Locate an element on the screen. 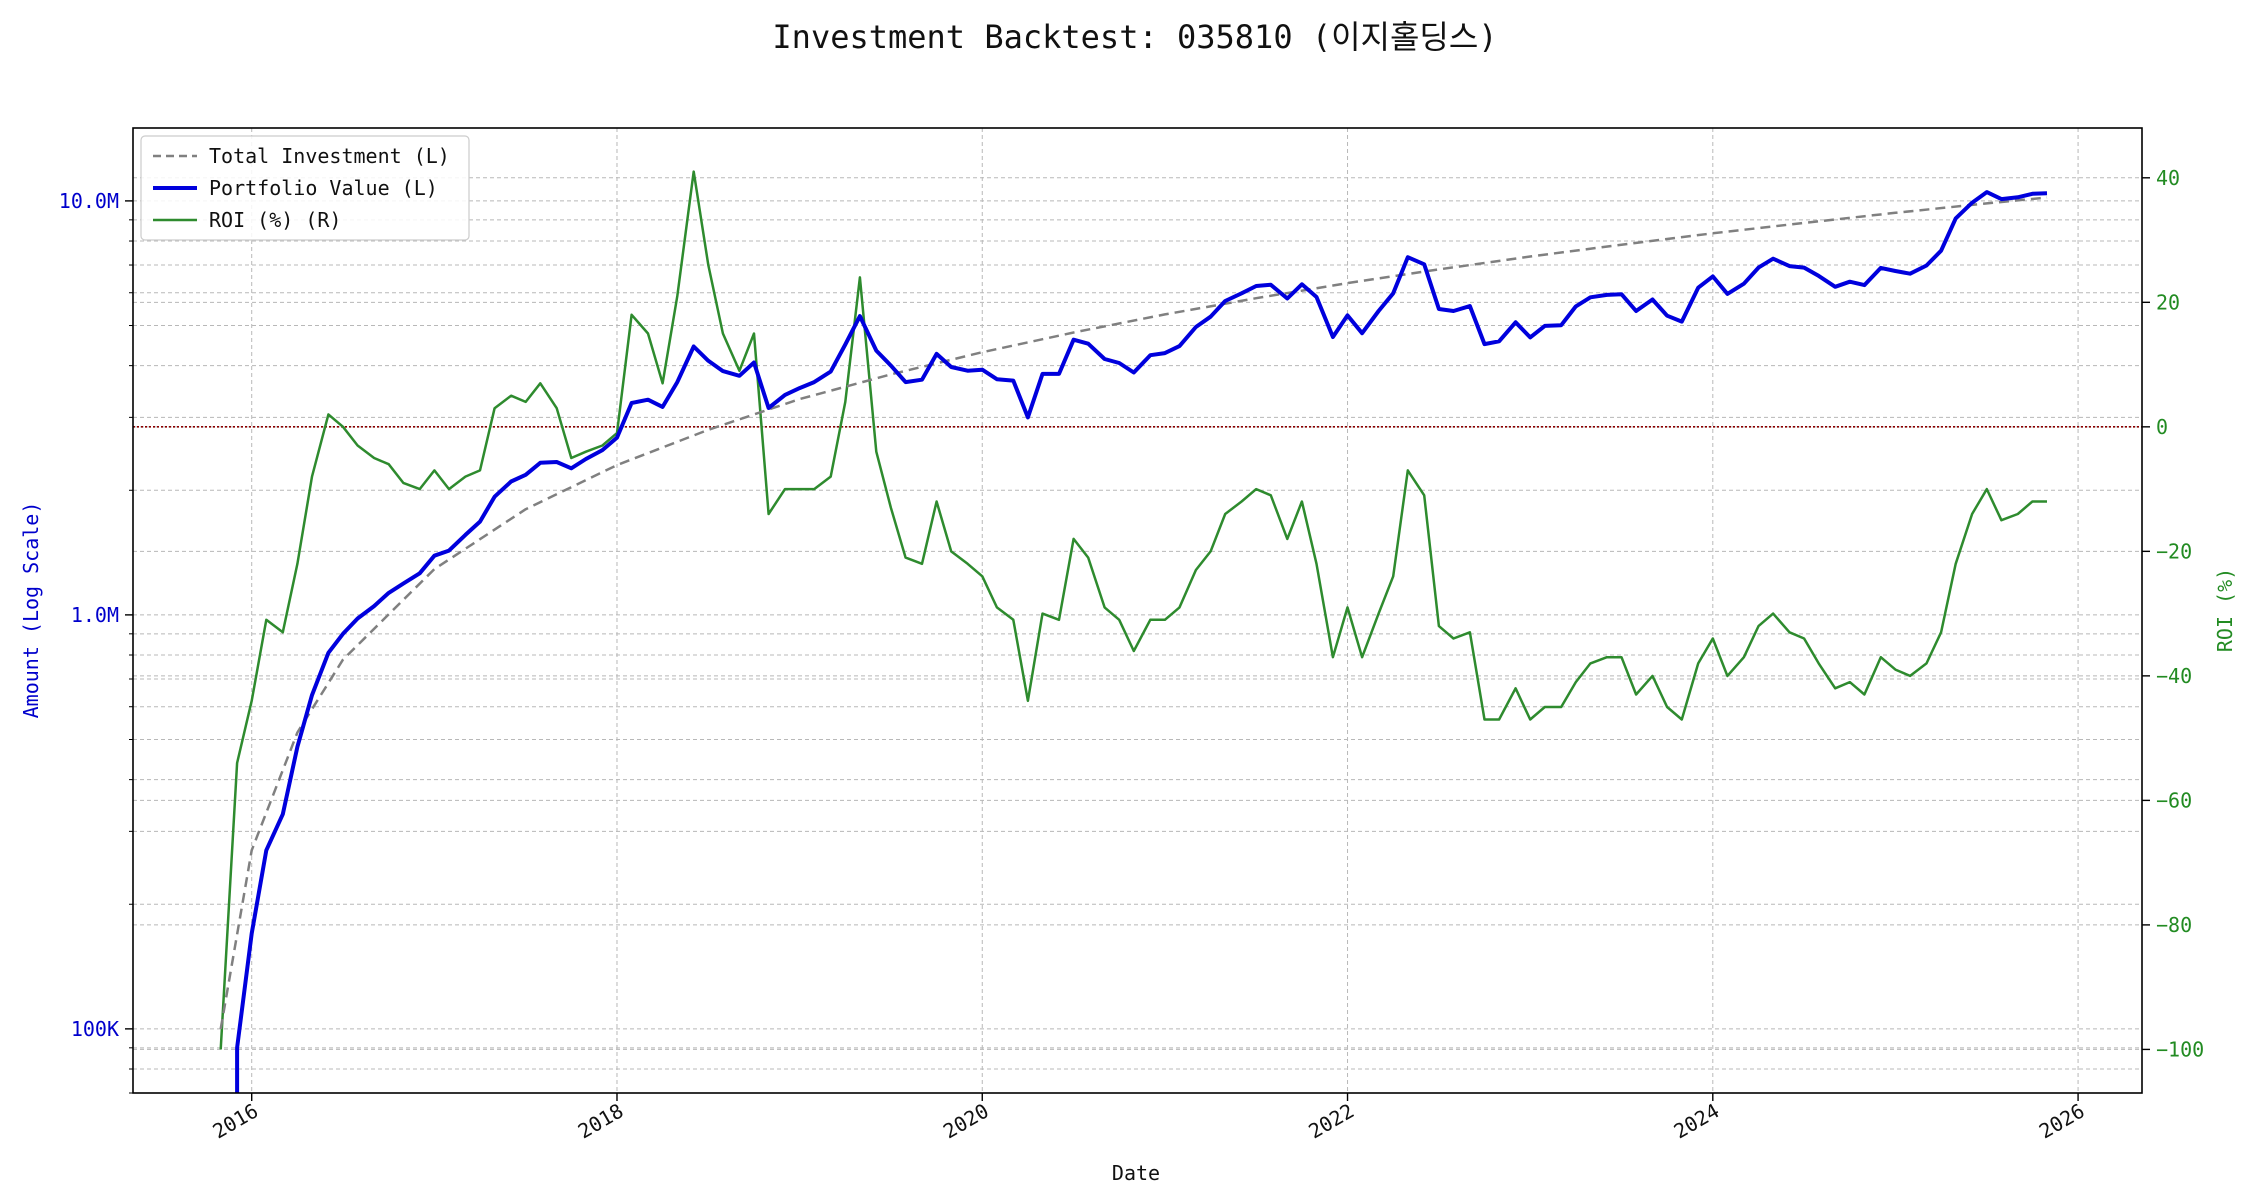 The image size is (2250, 1200). legend-label: Portfolio Value (L) is located at coordinates (323, 188).